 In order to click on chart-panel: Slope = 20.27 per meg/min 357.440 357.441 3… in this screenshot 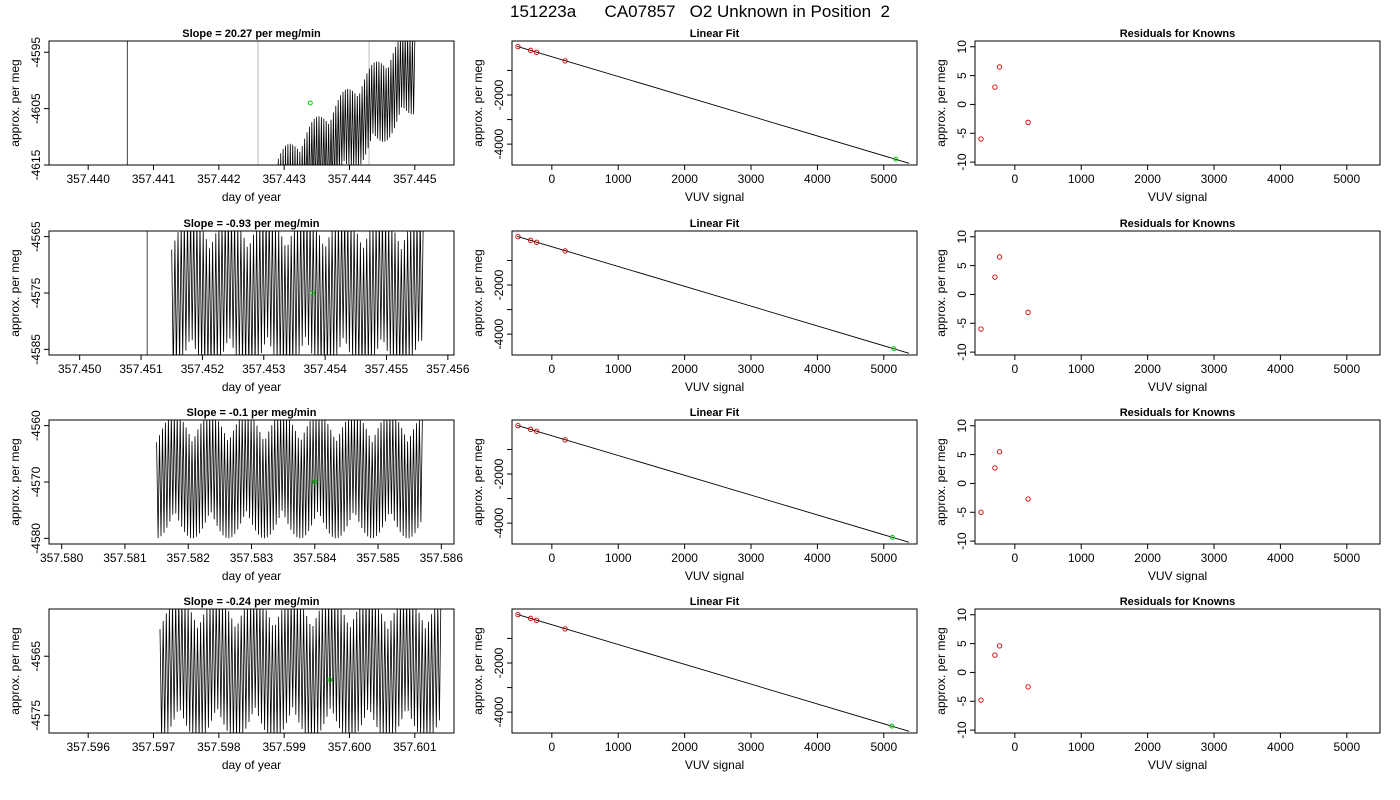, I will do `click(231, 116)`.